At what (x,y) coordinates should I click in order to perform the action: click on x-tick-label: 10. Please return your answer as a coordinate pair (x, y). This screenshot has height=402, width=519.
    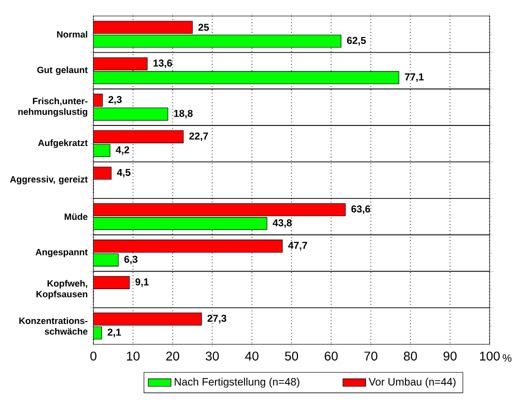
    Looking at the image, I should click on (133, 356).